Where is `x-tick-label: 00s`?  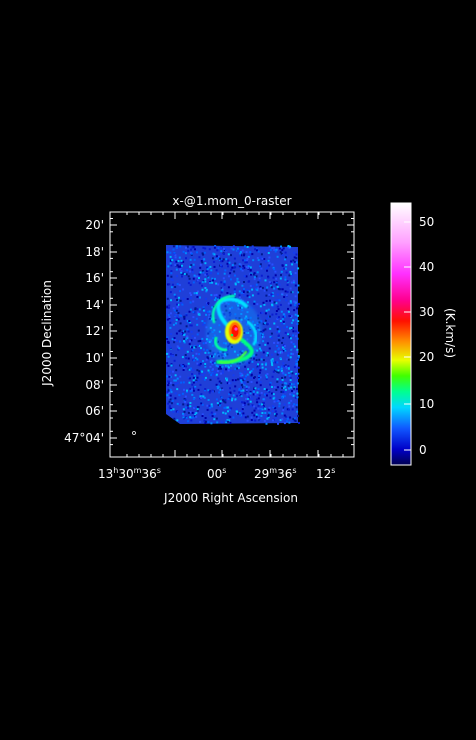 x-tick-label: 00s is located at coordinates (216, 473).